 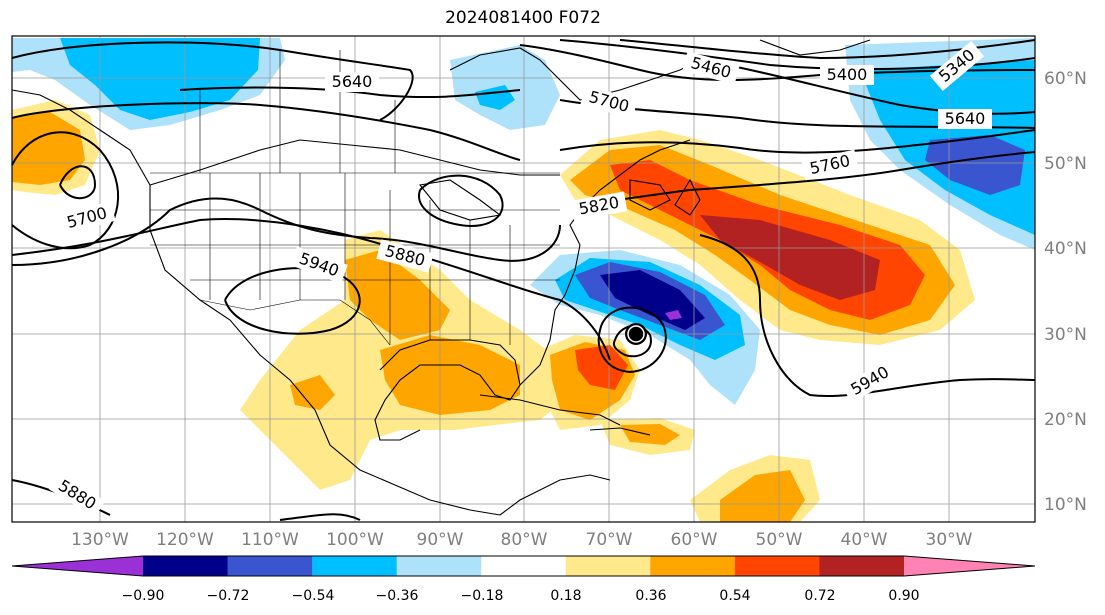 What do you see at coordinates (397, 596) in the screenshot?
I see `colorbar-tick-label: −0.36` at bounding box center [397, 596].